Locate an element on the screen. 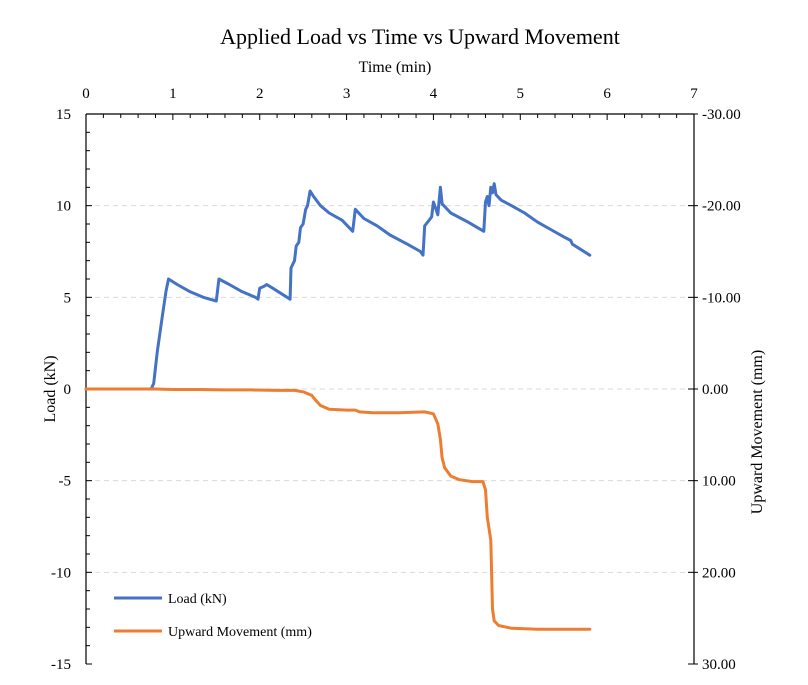  y-left-tick-label: 10 is located at coordinates (63, 207).